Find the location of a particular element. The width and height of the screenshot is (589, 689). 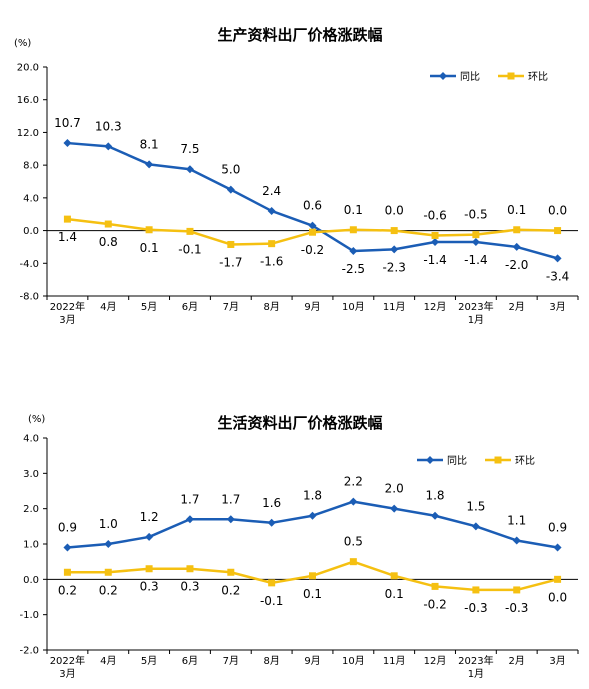

data-label-yoy: 8.1 is located at coordinates (149, 144).